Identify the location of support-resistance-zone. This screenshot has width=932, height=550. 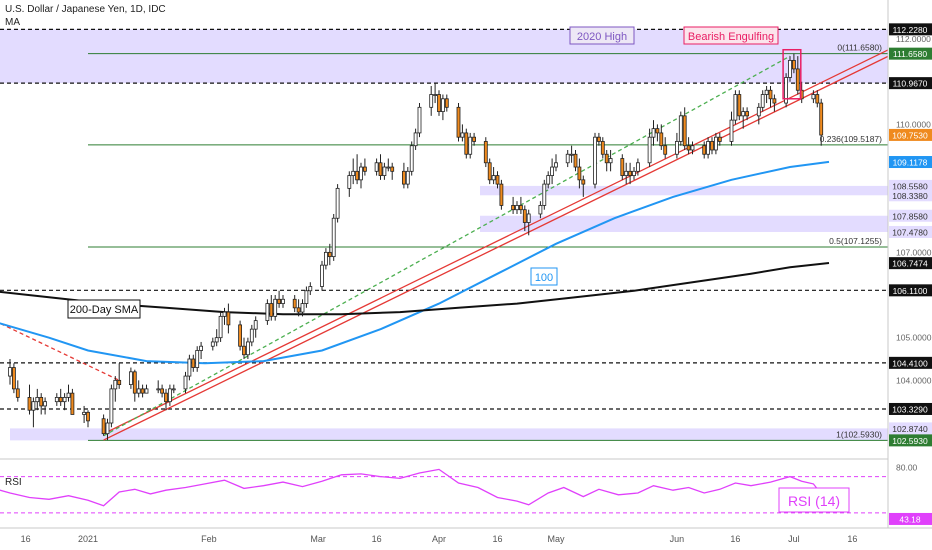
(684, 190).